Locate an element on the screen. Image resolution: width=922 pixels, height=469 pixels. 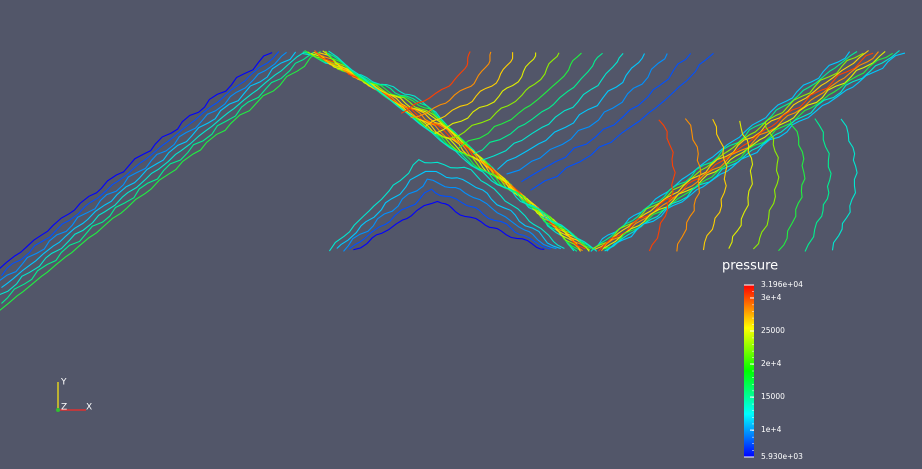
legend-tick-label: 2e+4 is located at coordinates (771, 363).